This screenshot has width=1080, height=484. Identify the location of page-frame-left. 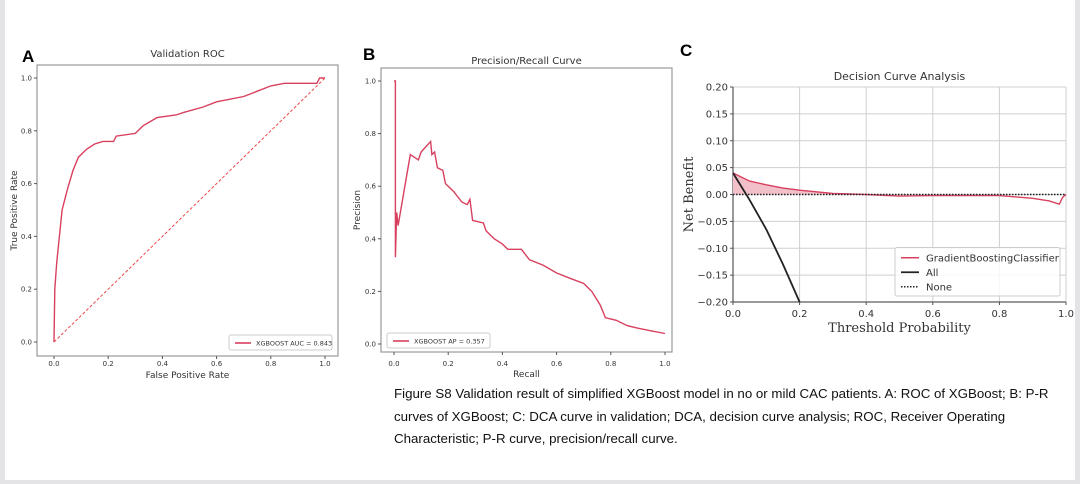
(2, 242).